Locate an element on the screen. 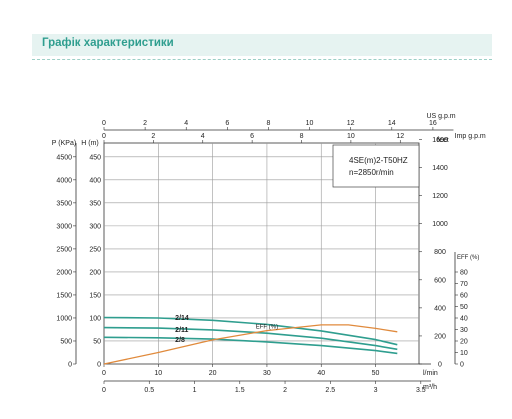 Image resolution: width=512 pixels, height=419 pixels. us-tick-label: 4 is located at coordinates (186, 123).